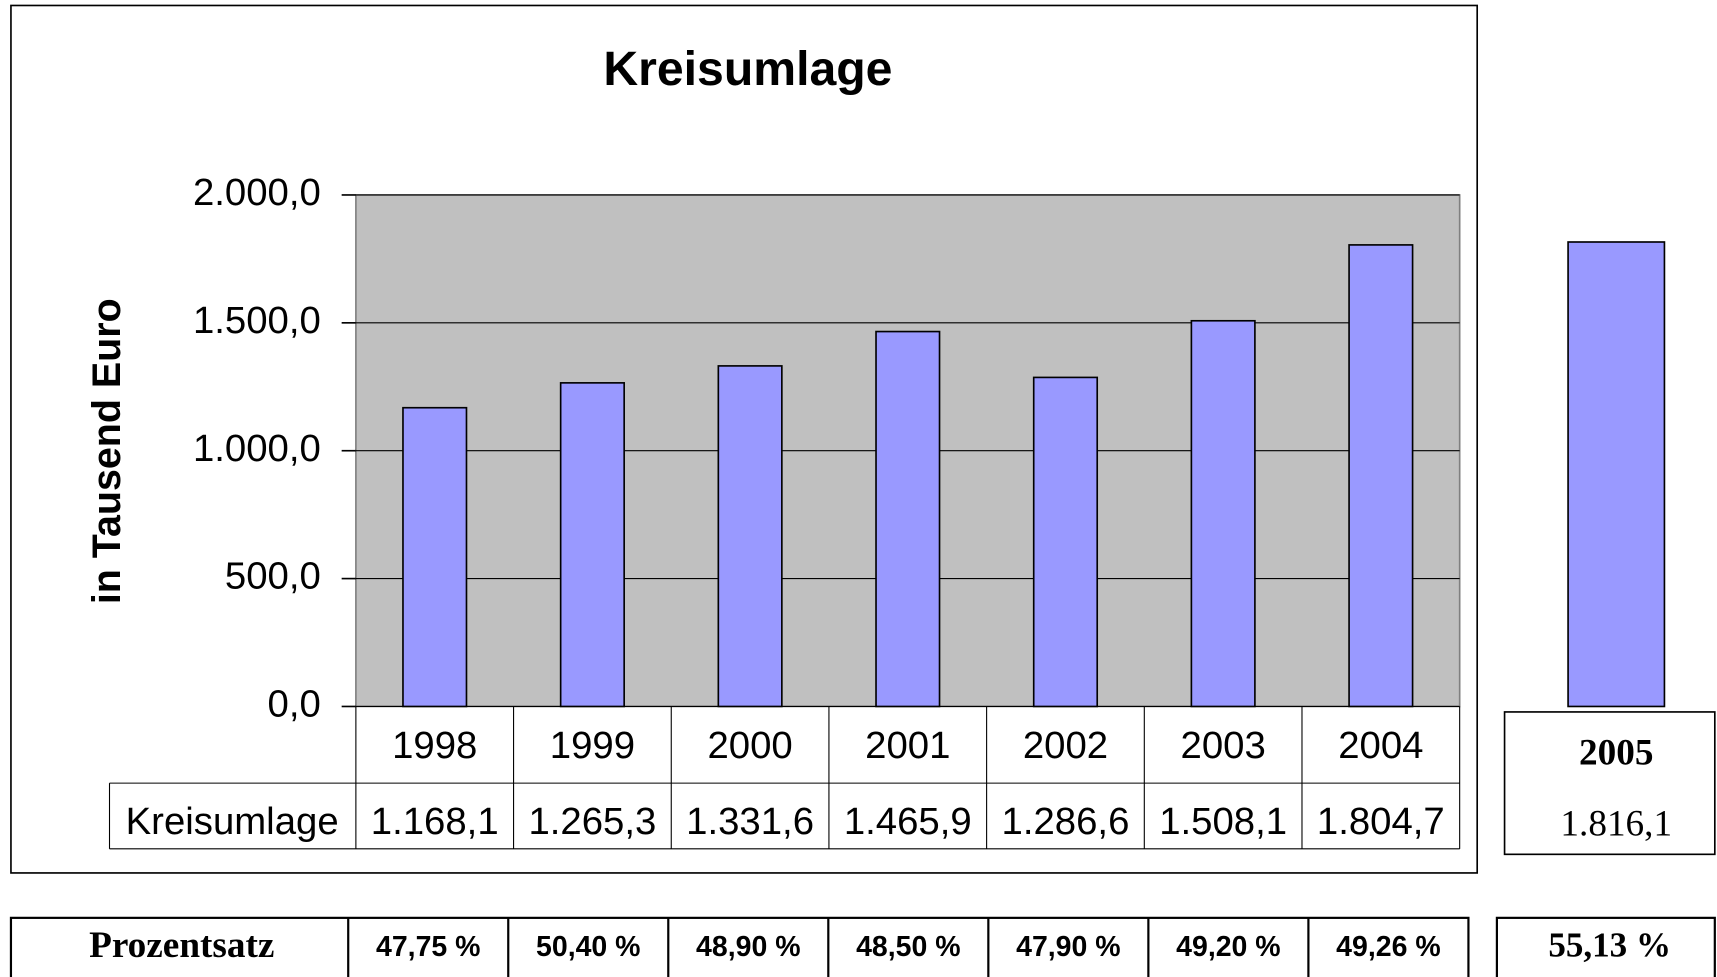  I want to click on x-tick-label: 2003, so click(1223, 745).